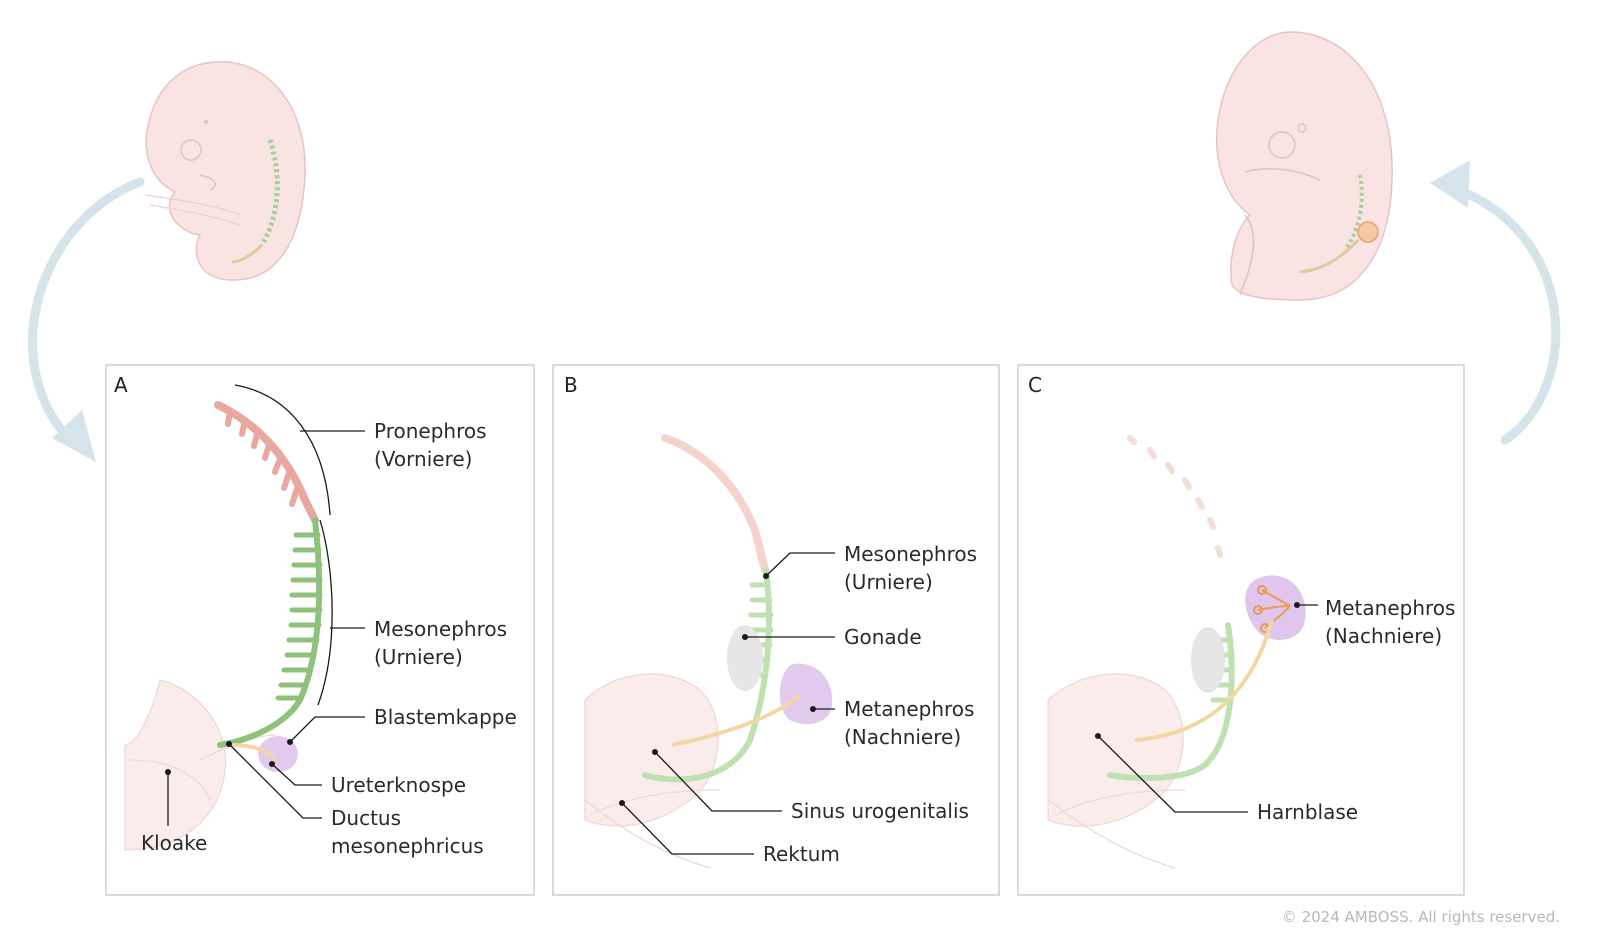 The image size is (1600, 947). Describe the element at coordinates (571, 385) in the screenshot. I see `panel-b-letter: B` at that location.